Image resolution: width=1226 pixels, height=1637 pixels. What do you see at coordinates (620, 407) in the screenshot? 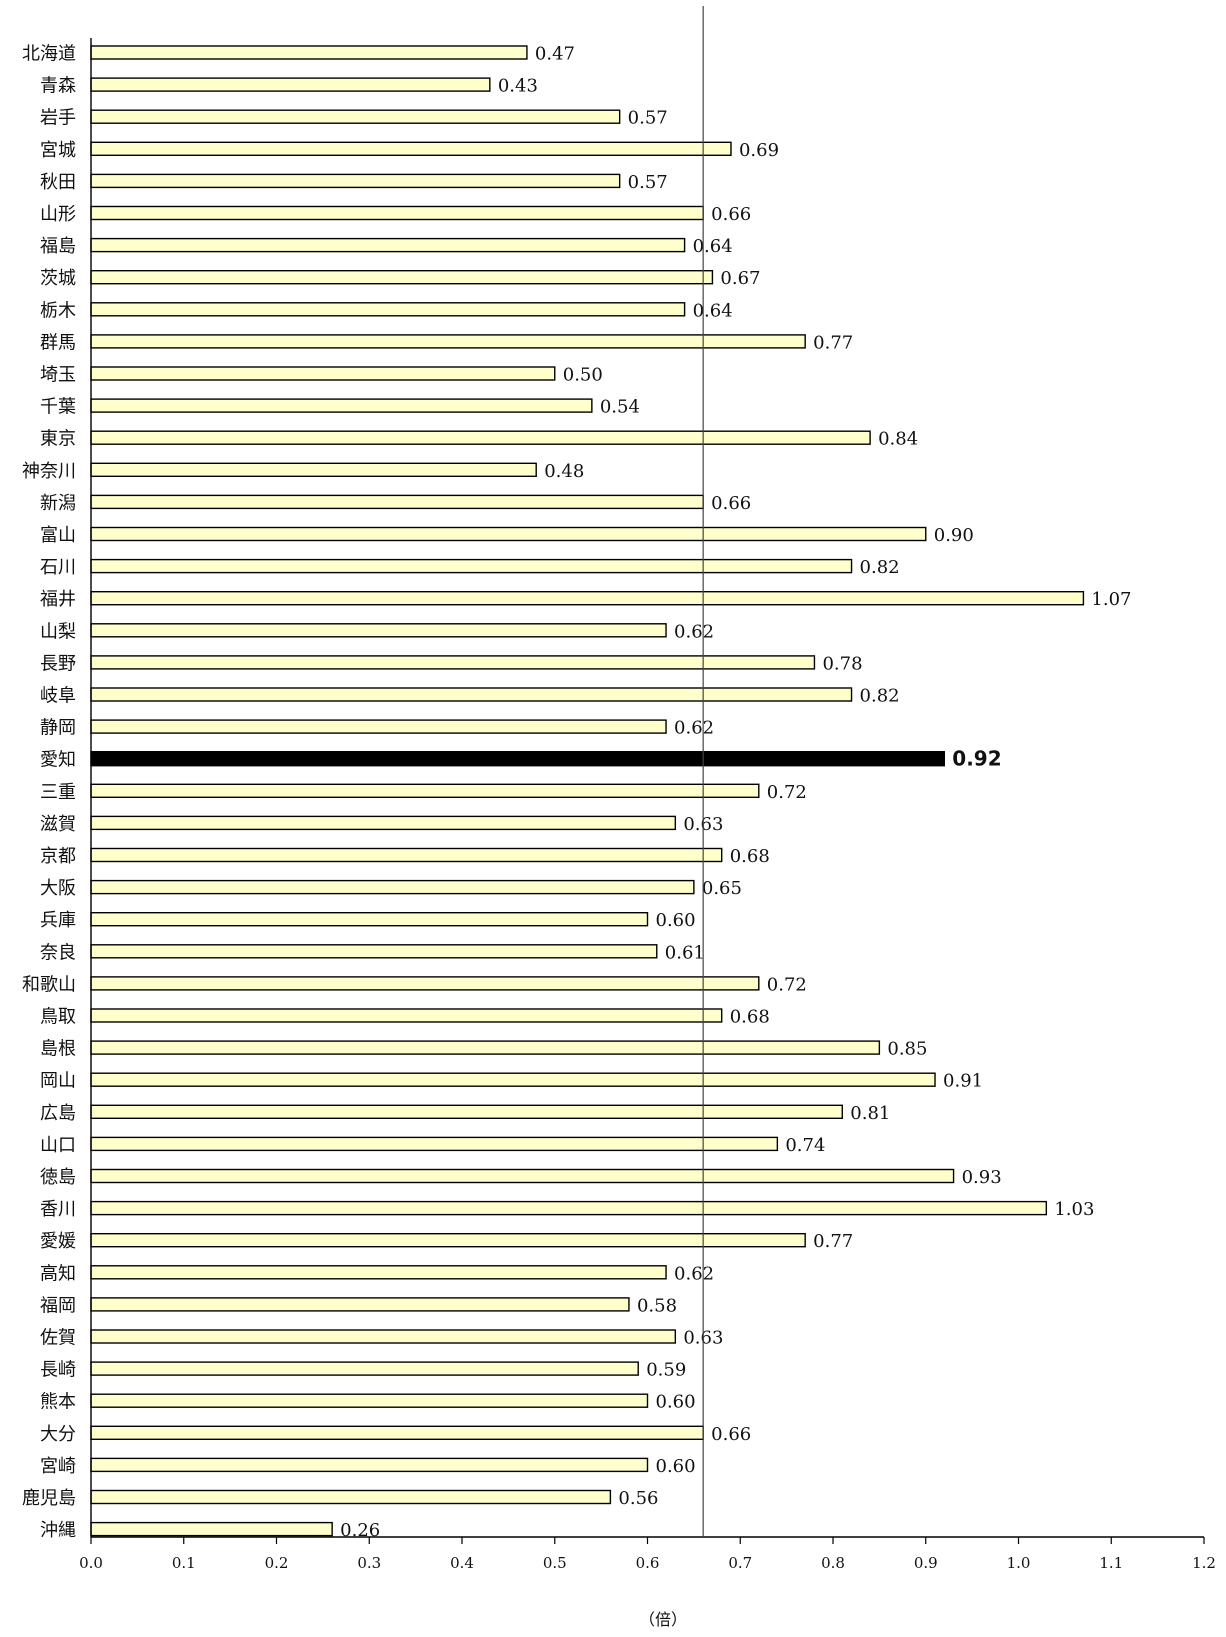
I see `value-label: 0.54` at bounding box center [620, 407].